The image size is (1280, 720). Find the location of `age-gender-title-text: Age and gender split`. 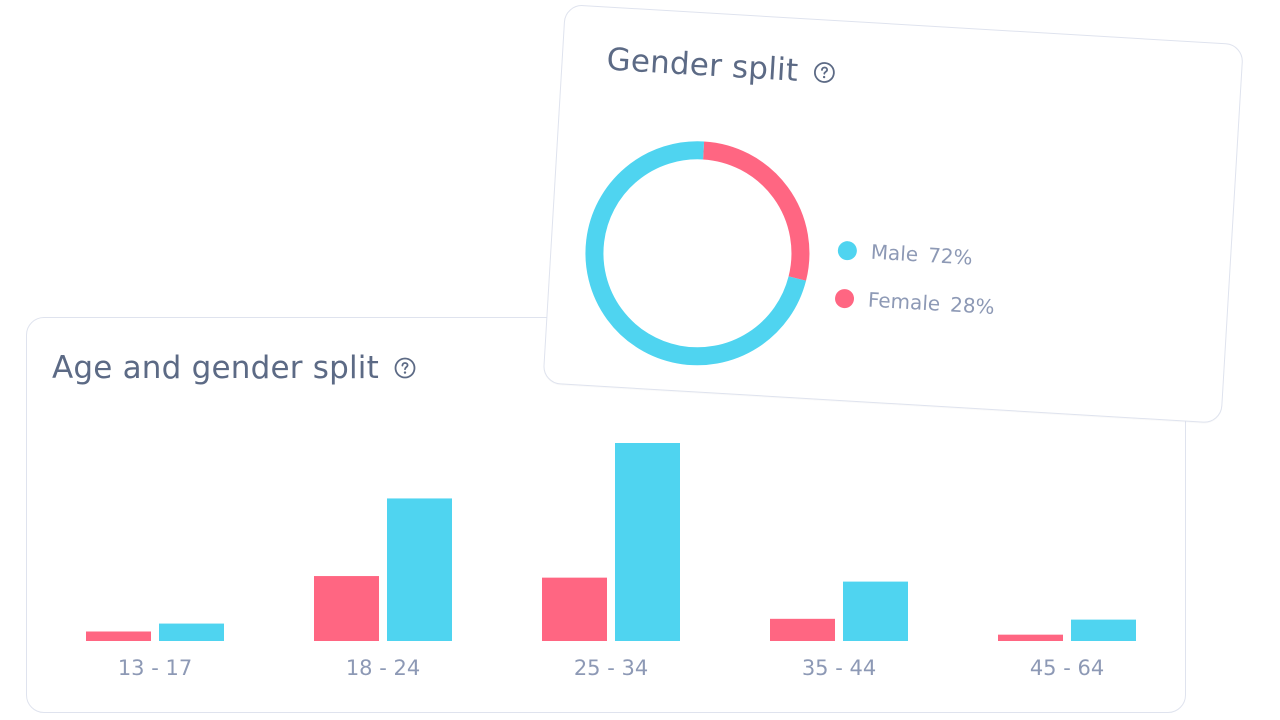

age-gender-title-text: Age and gender split is located at coordinates (215, 368).